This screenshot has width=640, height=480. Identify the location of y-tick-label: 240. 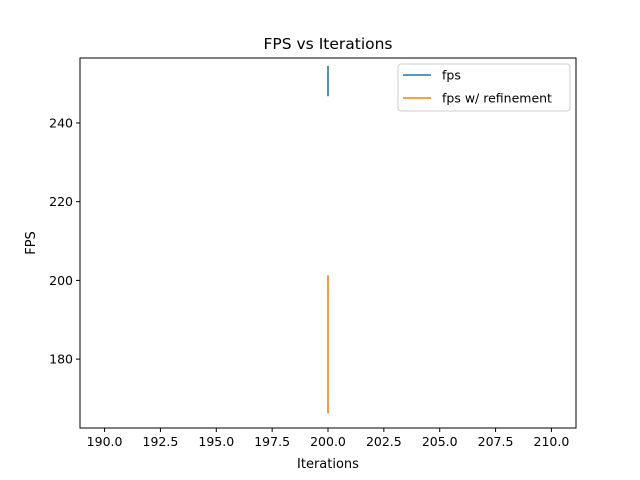
(61, 122).